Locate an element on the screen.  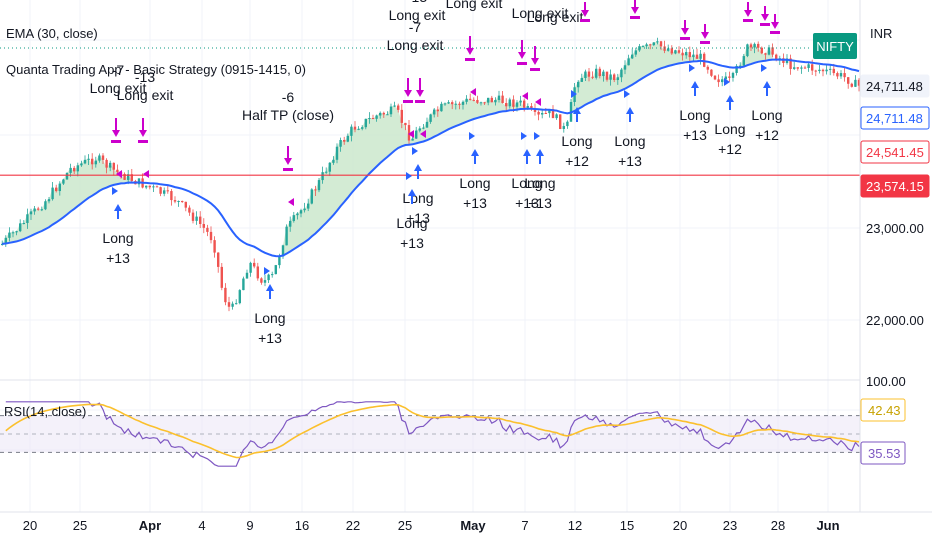
indicator-label-ema: EMA (30, close) is located at coordinates (52, 33).